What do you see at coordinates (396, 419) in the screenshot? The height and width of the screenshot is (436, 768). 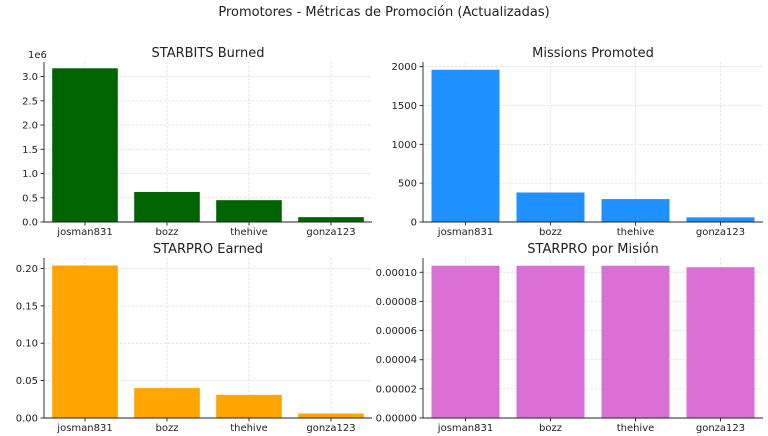 I see `y-tick-label: 0.00000` at bounding box center [396, 419].